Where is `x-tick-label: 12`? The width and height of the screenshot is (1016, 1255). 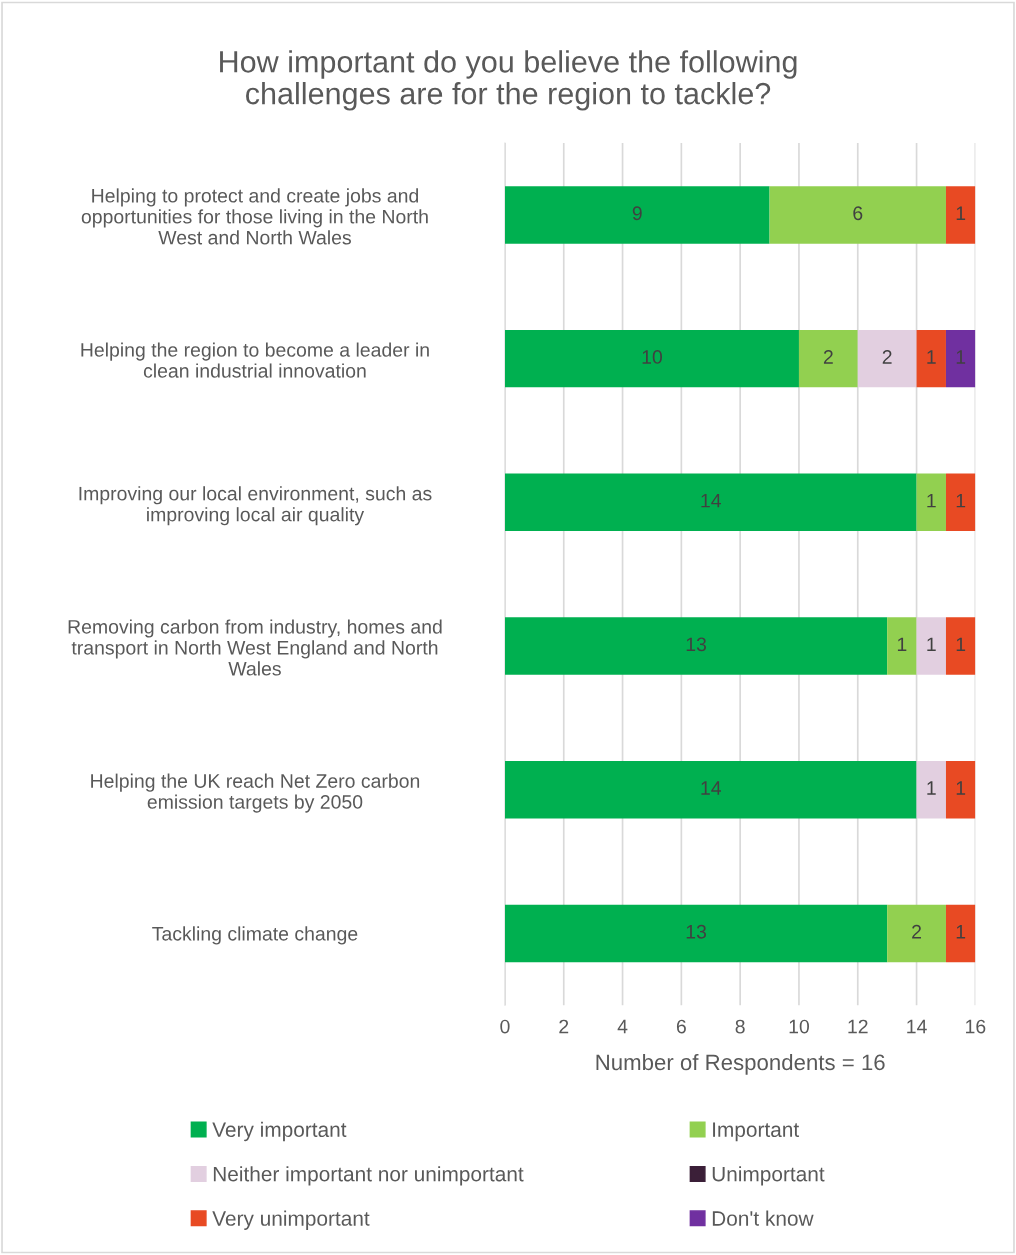 x-tick-label: 12 is located at coordinates (858, 1026).